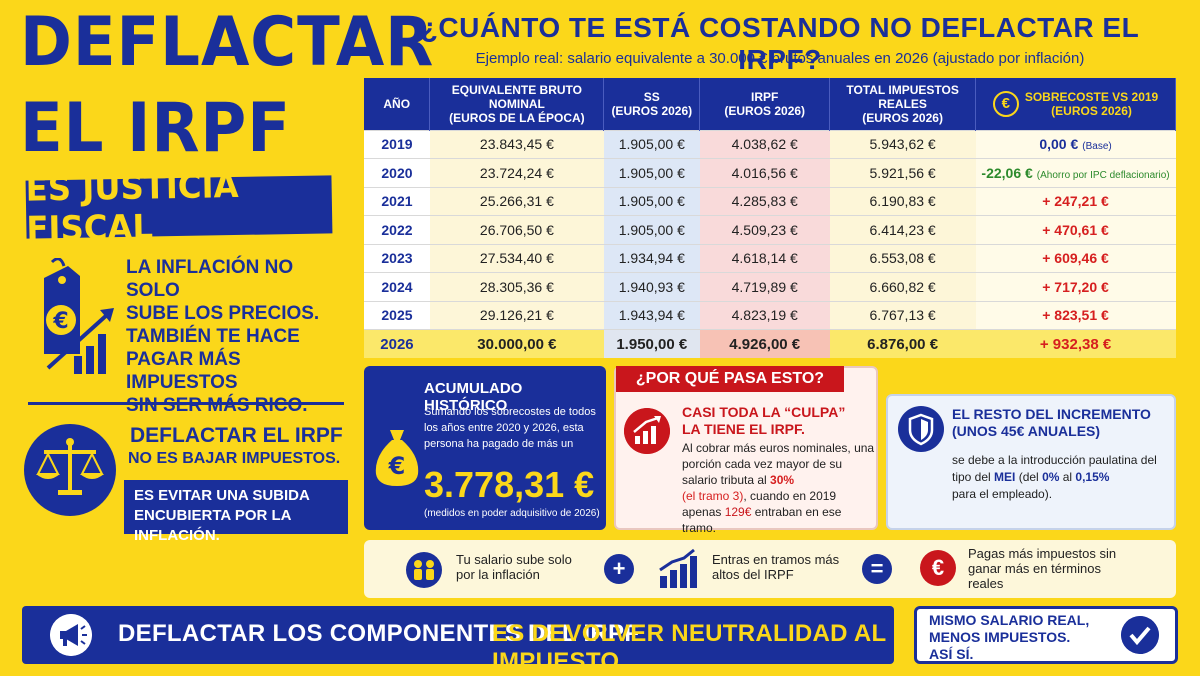 The width and height of the screenshot is (1200, 676). What do you see at coordinates (764, 201) in the screenshot?
I see `cell-irpf: 4.285,83 €` at bounding box center [764, 201].